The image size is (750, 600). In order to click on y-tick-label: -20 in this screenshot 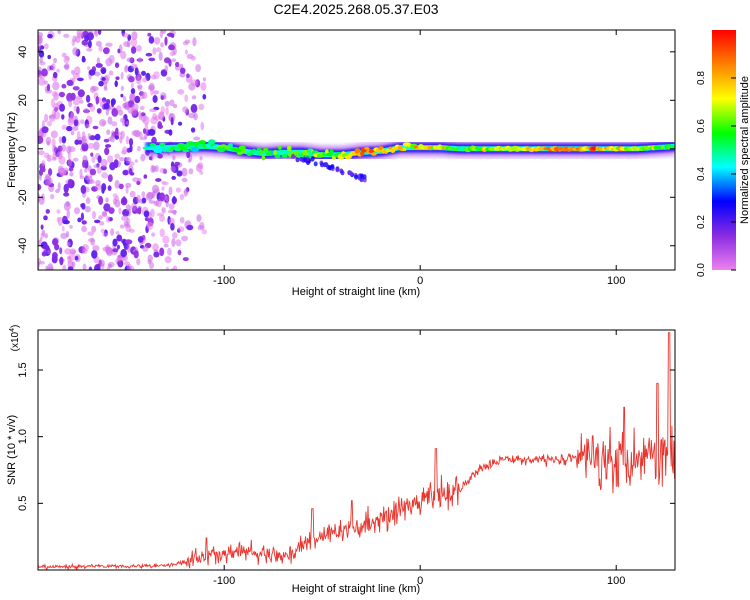, I will do `click(23, 197)`.